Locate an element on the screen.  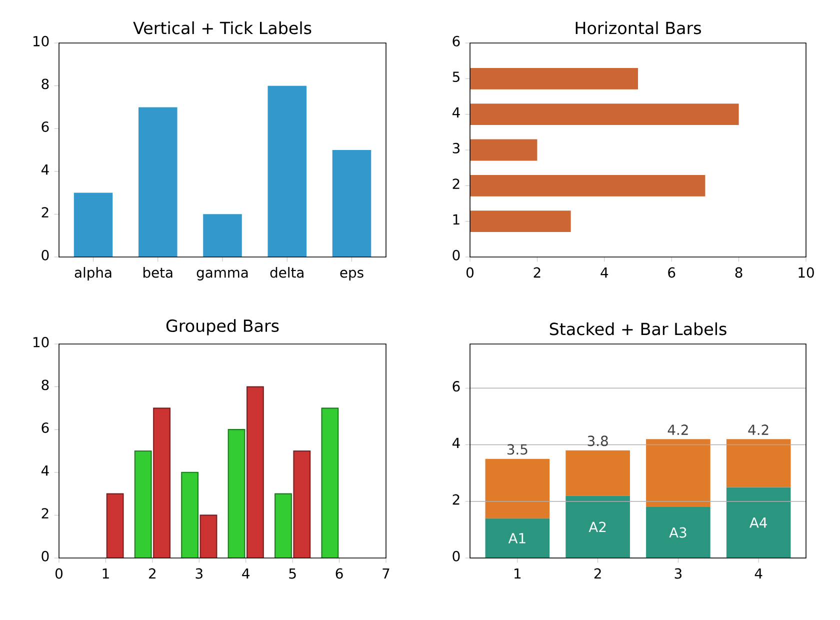
y-tick-label: 1 is located at coordinates (456, 219).